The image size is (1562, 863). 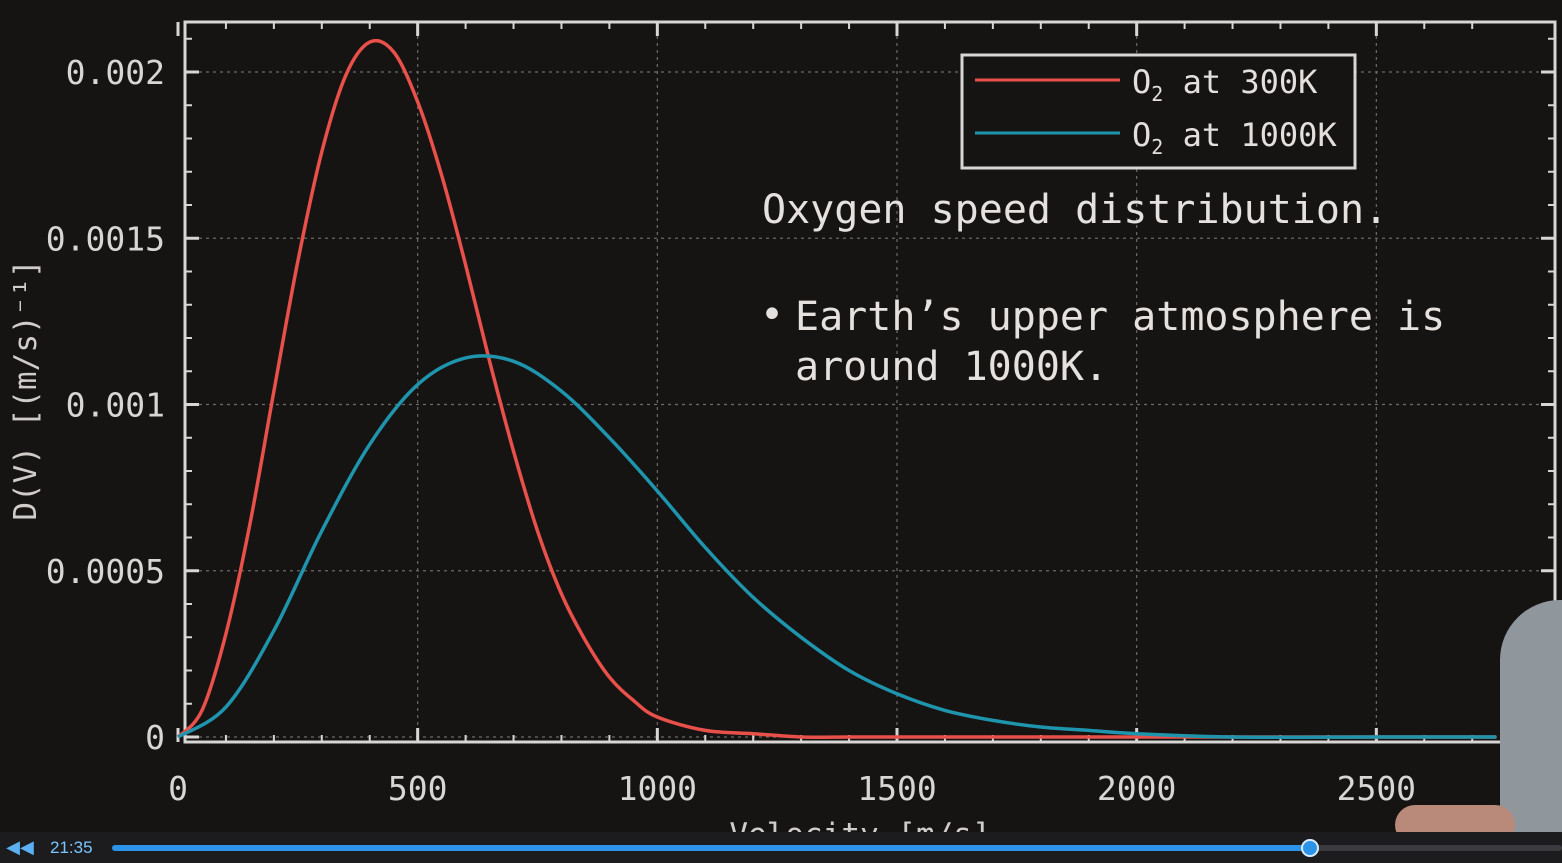 I want to click on video-controls: ◀◀ 21:35, so click(x=781, y=847).